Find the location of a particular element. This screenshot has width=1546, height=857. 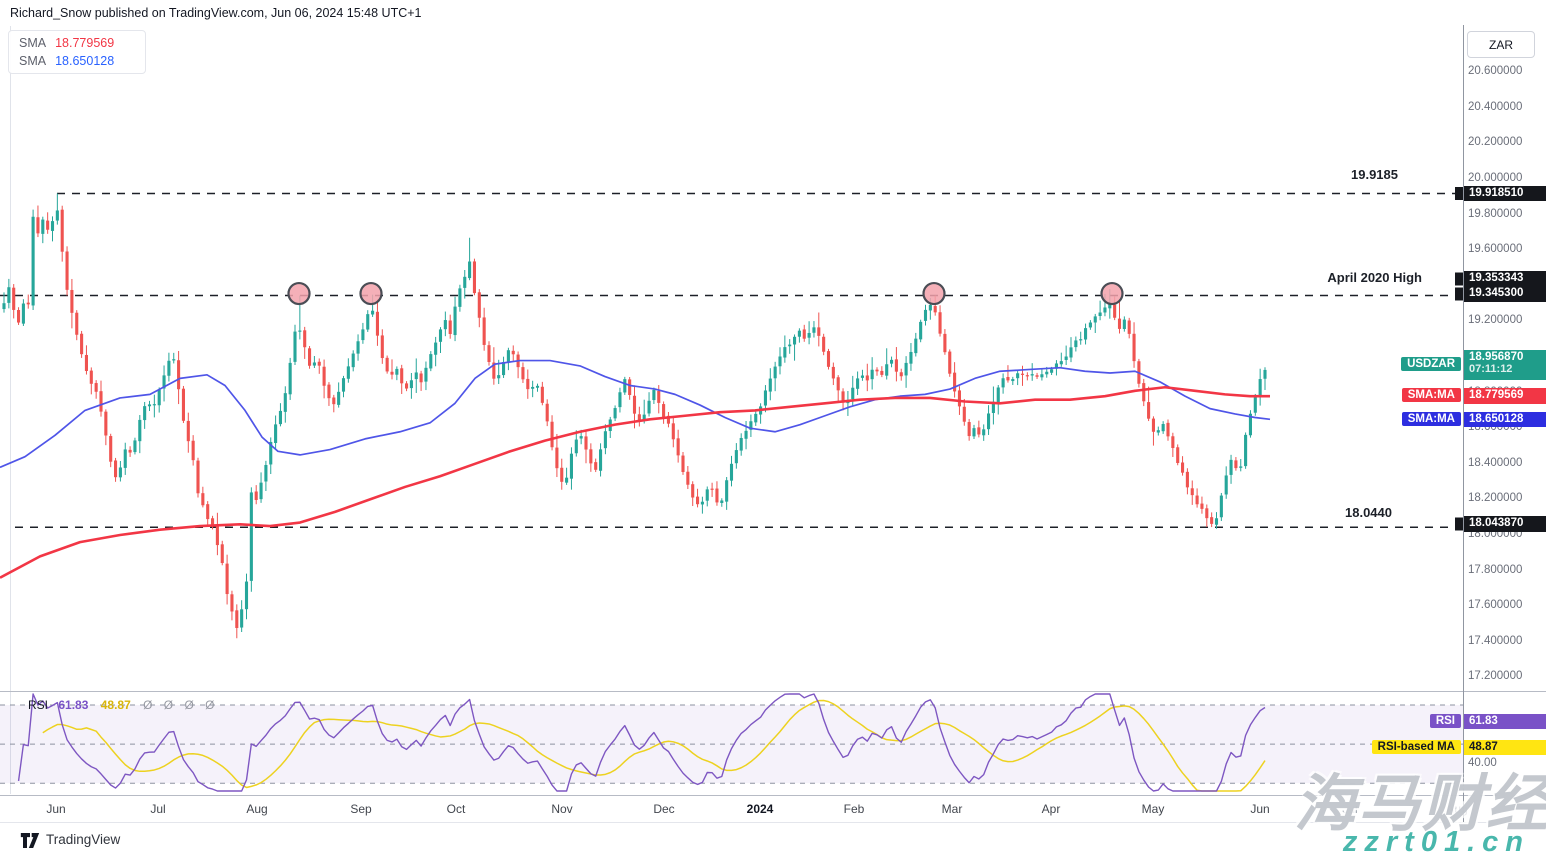

price-tick-label: 19.600000 is located at coordinates (1495, 249).